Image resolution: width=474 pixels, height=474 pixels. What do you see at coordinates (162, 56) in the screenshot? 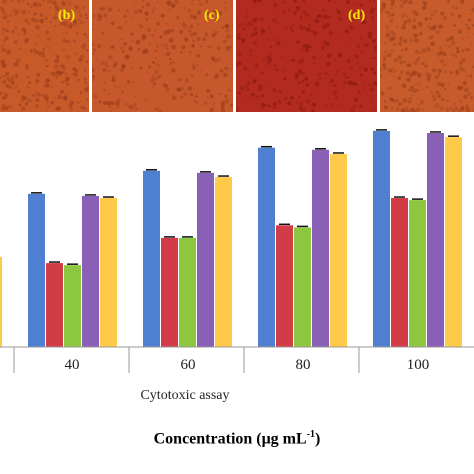
I see `cell-dots` at bounding box center [162, 56].